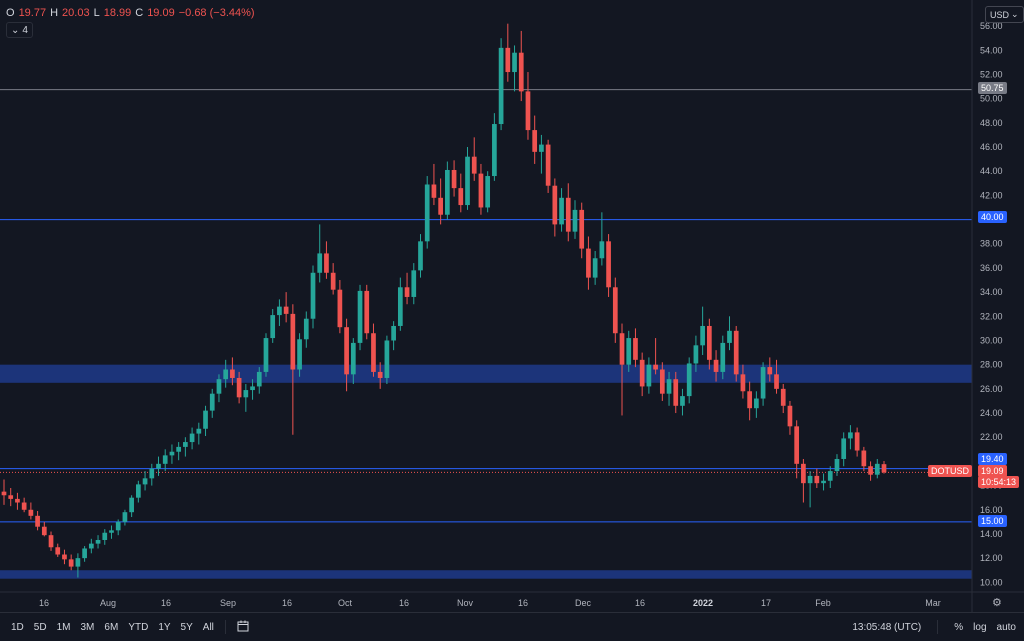 The height and width of the screenshot is (641, 1024). What do you see at coordinates (992, 459) in the screenshot?
I see `level-tag-1940: 19.40` at bounding box center [992, 459].